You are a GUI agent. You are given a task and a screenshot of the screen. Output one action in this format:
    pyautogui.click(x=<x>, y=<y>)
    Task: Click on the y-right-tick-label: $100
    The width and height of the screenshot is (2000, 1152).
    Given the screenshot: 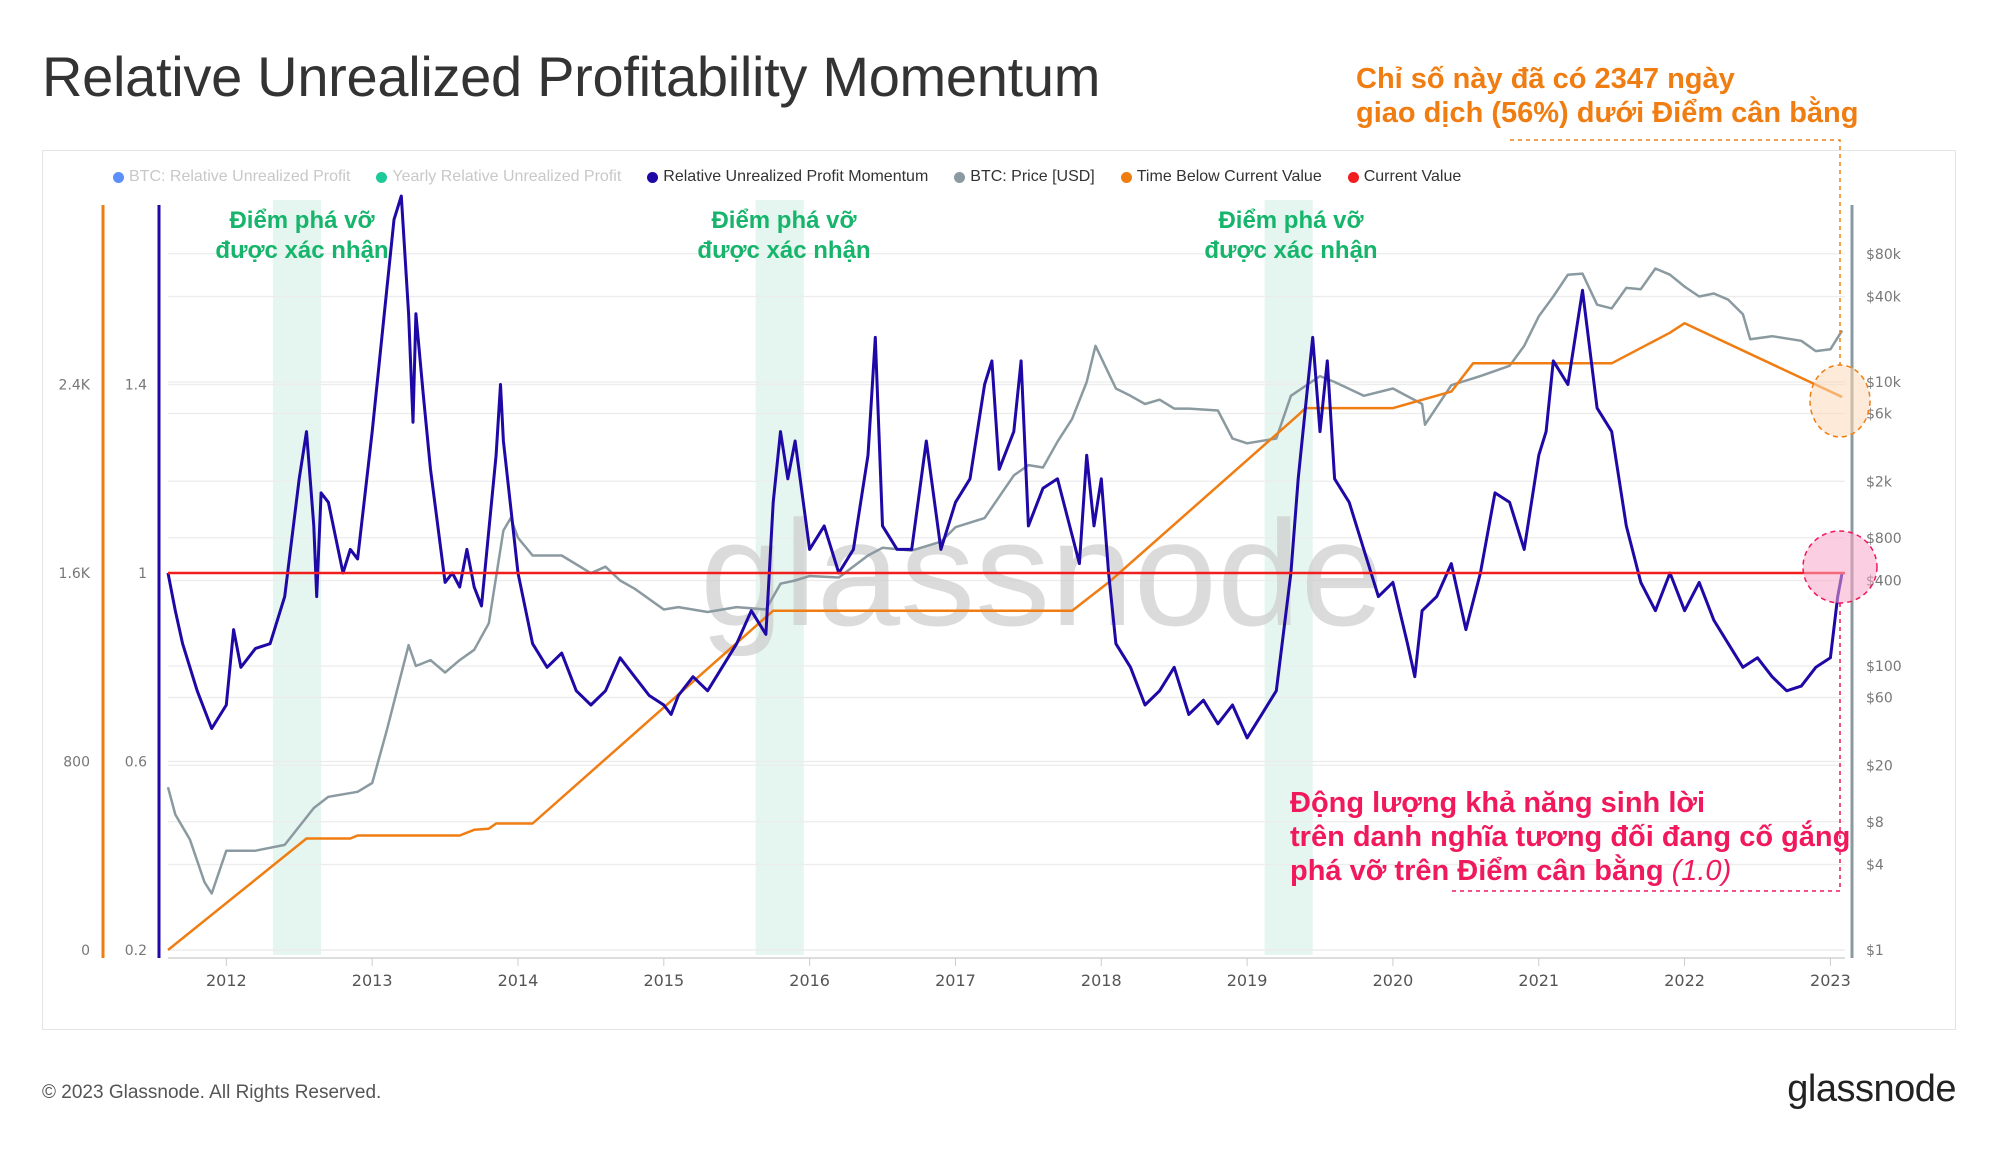 What is the action you would take?
    pyautogui.click(x=1884, y=667)
    